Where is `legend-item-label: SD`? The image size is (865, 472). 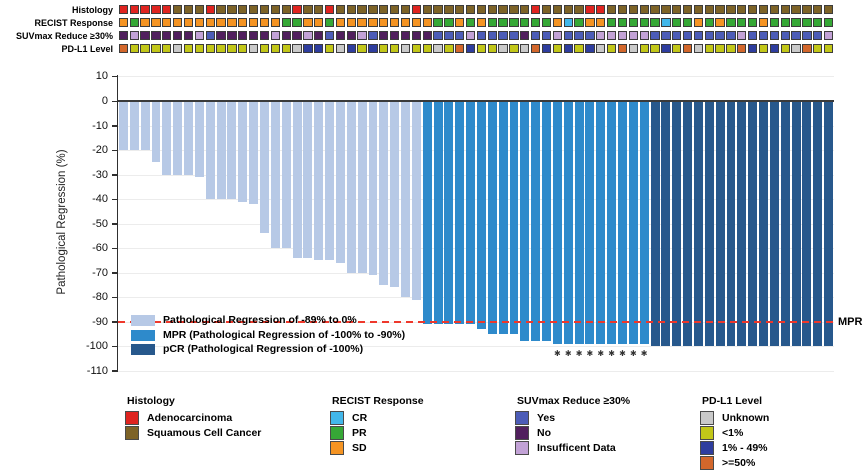
legend-item-label: SD is located at coordinates (359, 448).